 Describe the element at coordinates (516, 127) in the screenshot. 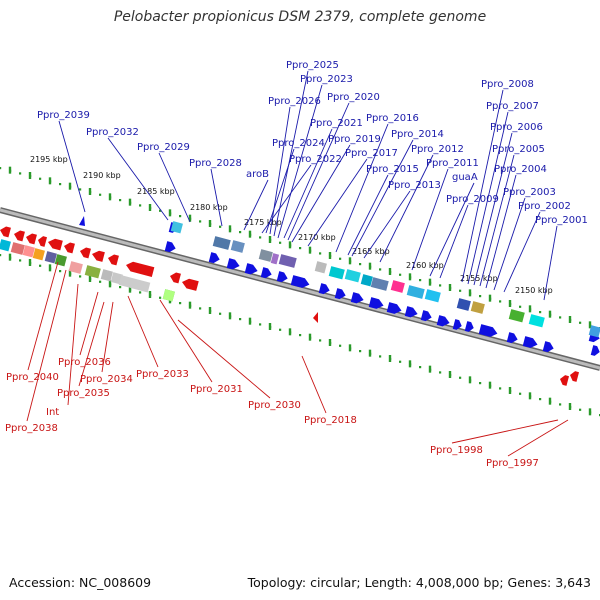

I see `gene-label-forward: Ppro_2006` at that location.